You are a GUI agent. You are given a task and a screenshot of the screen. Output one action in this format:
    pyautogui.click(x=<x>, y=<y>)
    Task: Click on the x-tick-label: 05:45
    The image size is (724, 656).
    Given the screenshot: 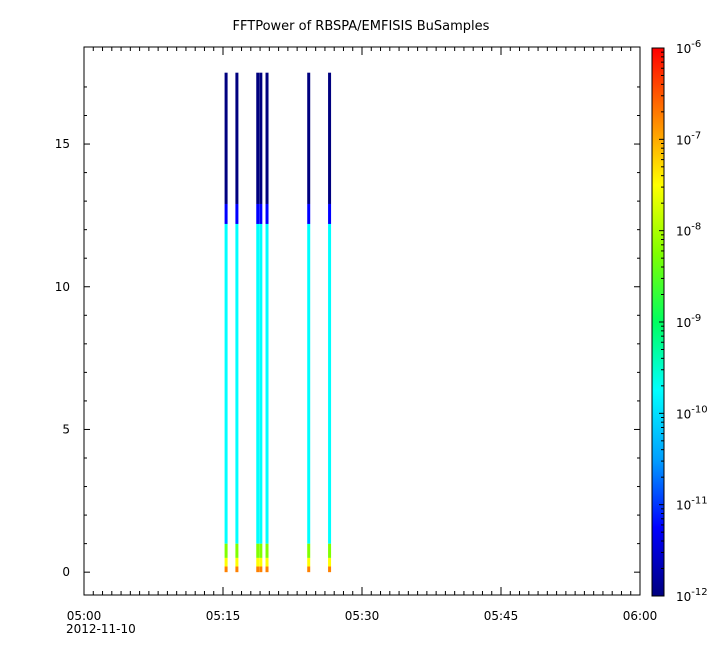 What is the action you would take?
    pyautogui.click(x=501, y=616)
    